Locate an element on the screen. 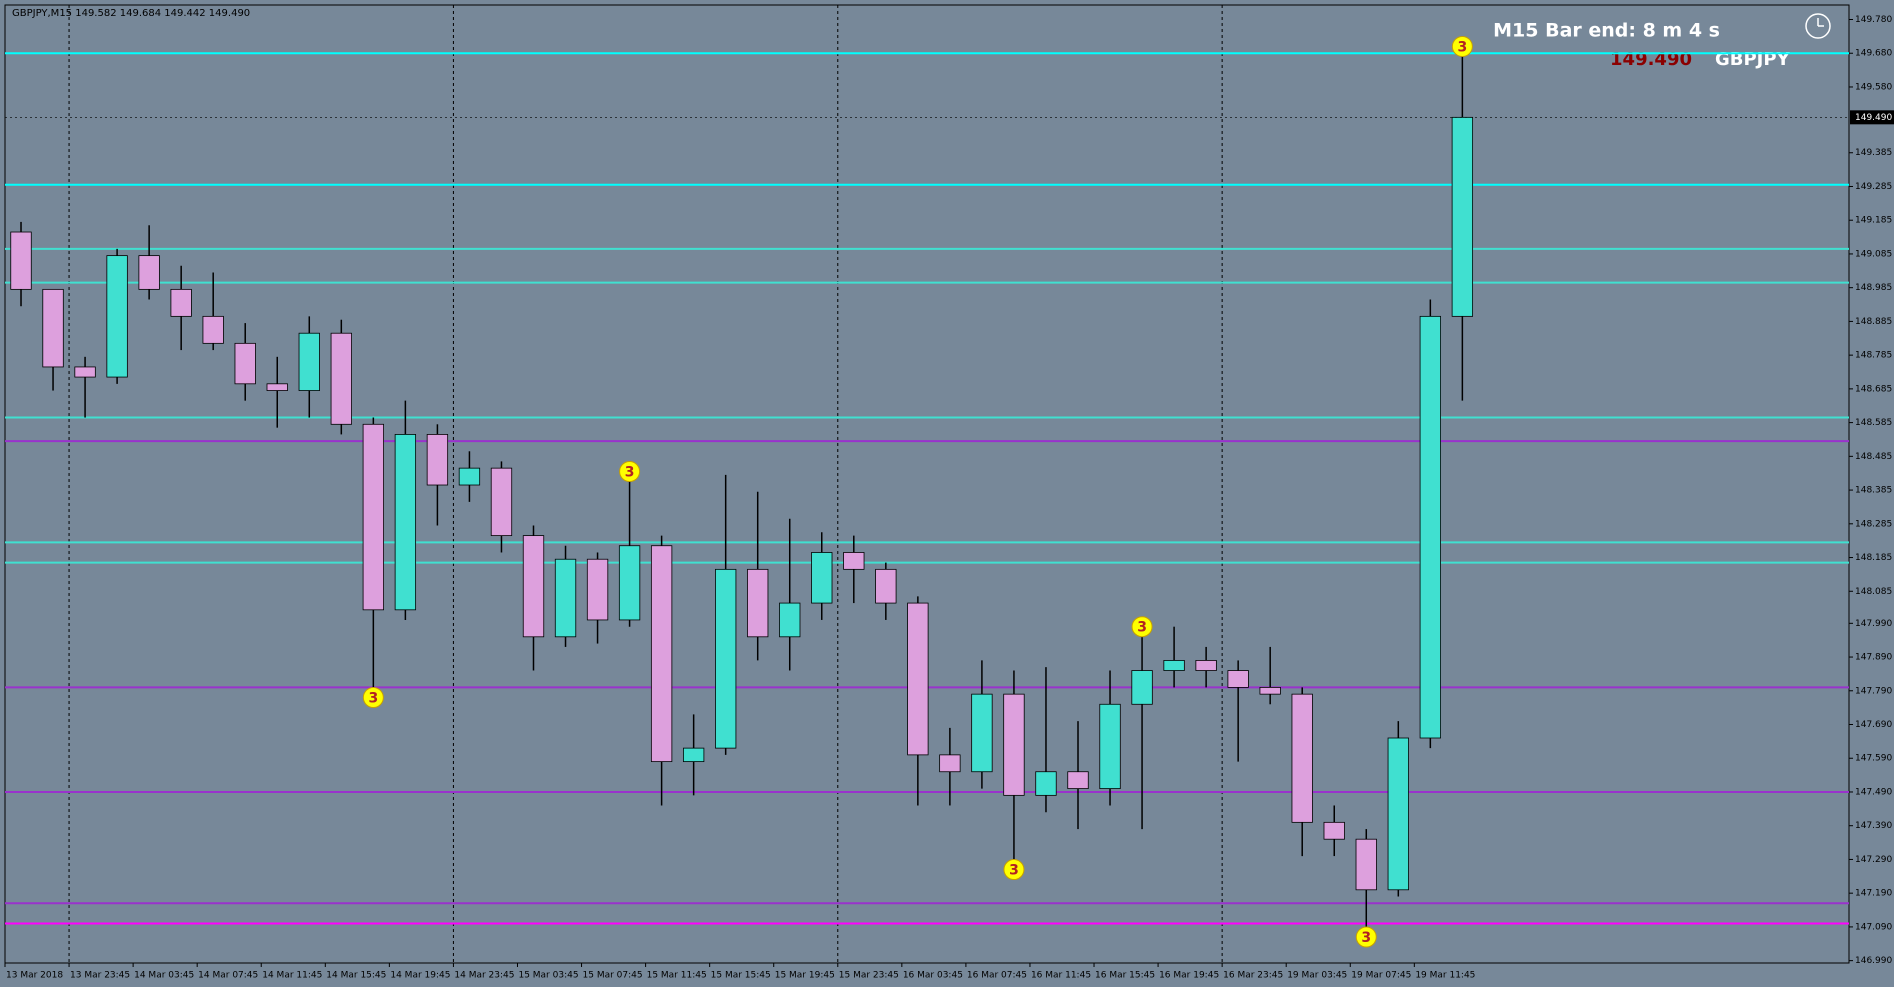  y-tick-label: 149.680 is located at coordinates (1873, 54).